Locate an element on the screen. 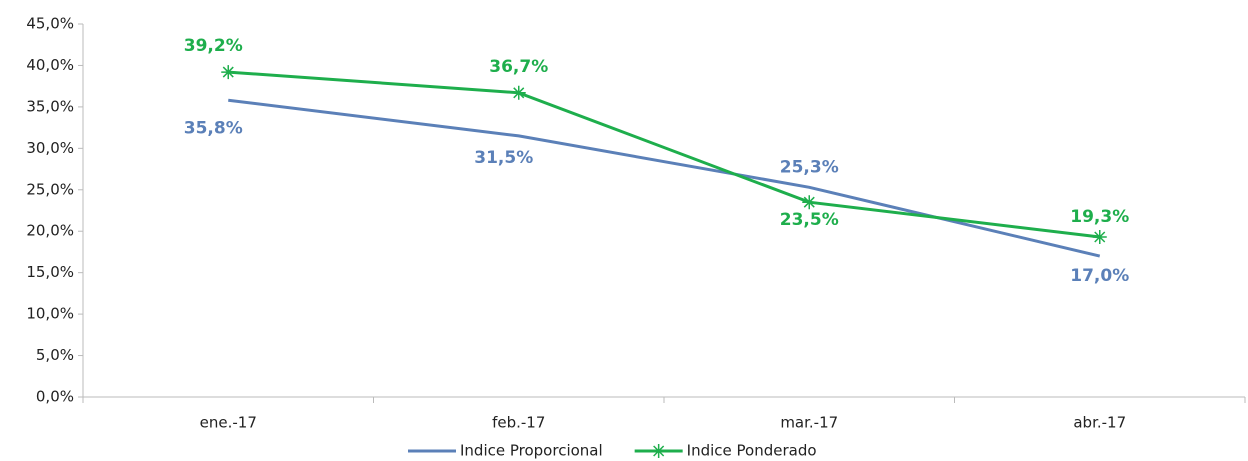 The height and width of the screenshot is (461, 1248). data-label: 31,5% is located at coordinates (503, 158).